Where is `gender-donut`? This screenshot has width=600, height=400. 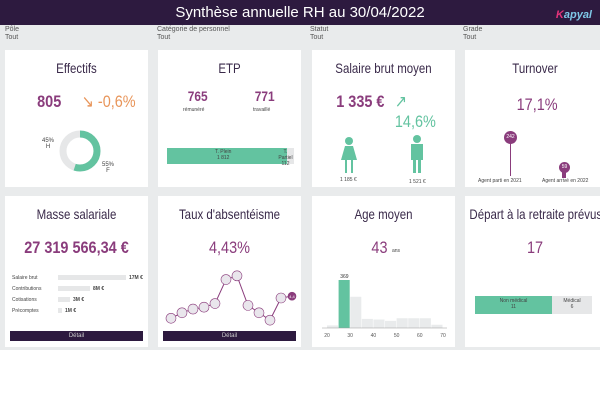
gender-donut is located at coordinates (80, 151).